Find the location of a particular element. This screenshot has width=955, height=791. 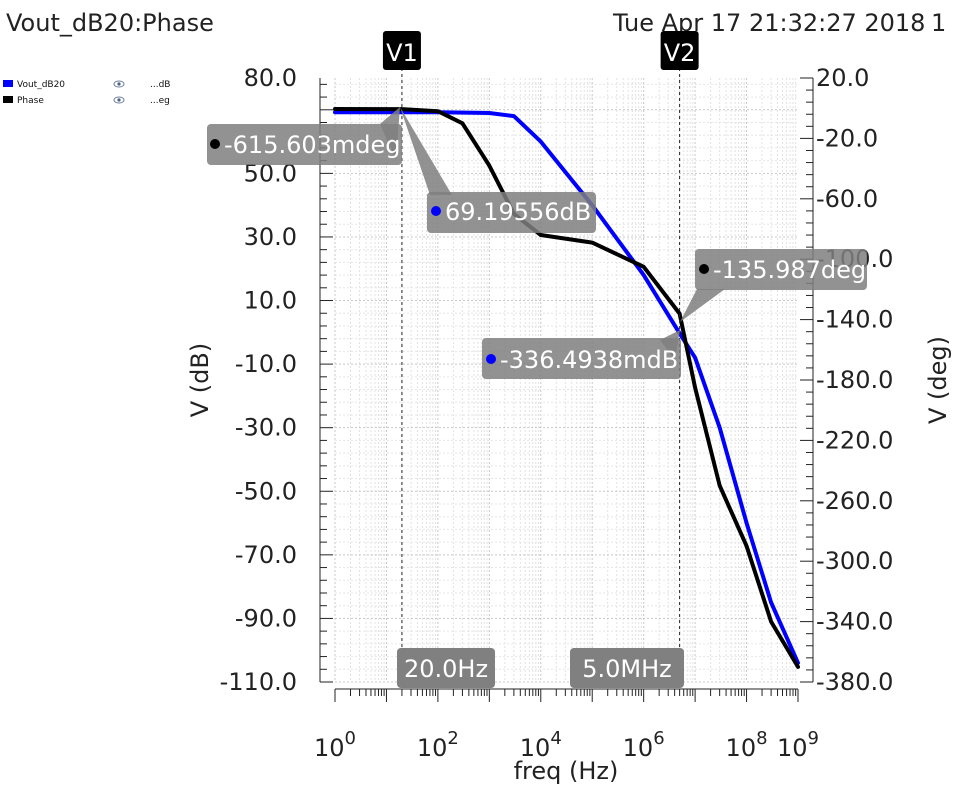

y-left-tick-label: -30.0 is located at coordinates (266, 428).